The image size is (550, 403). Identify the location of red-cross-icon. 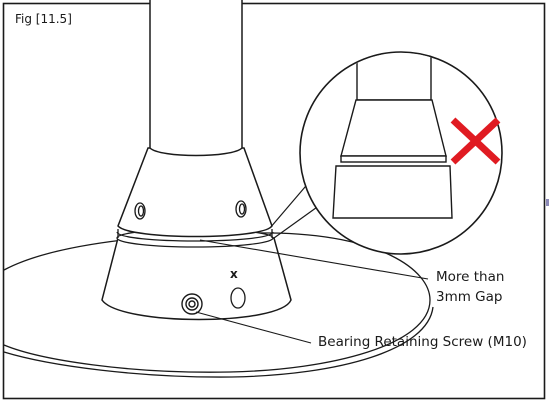
(475, 141).